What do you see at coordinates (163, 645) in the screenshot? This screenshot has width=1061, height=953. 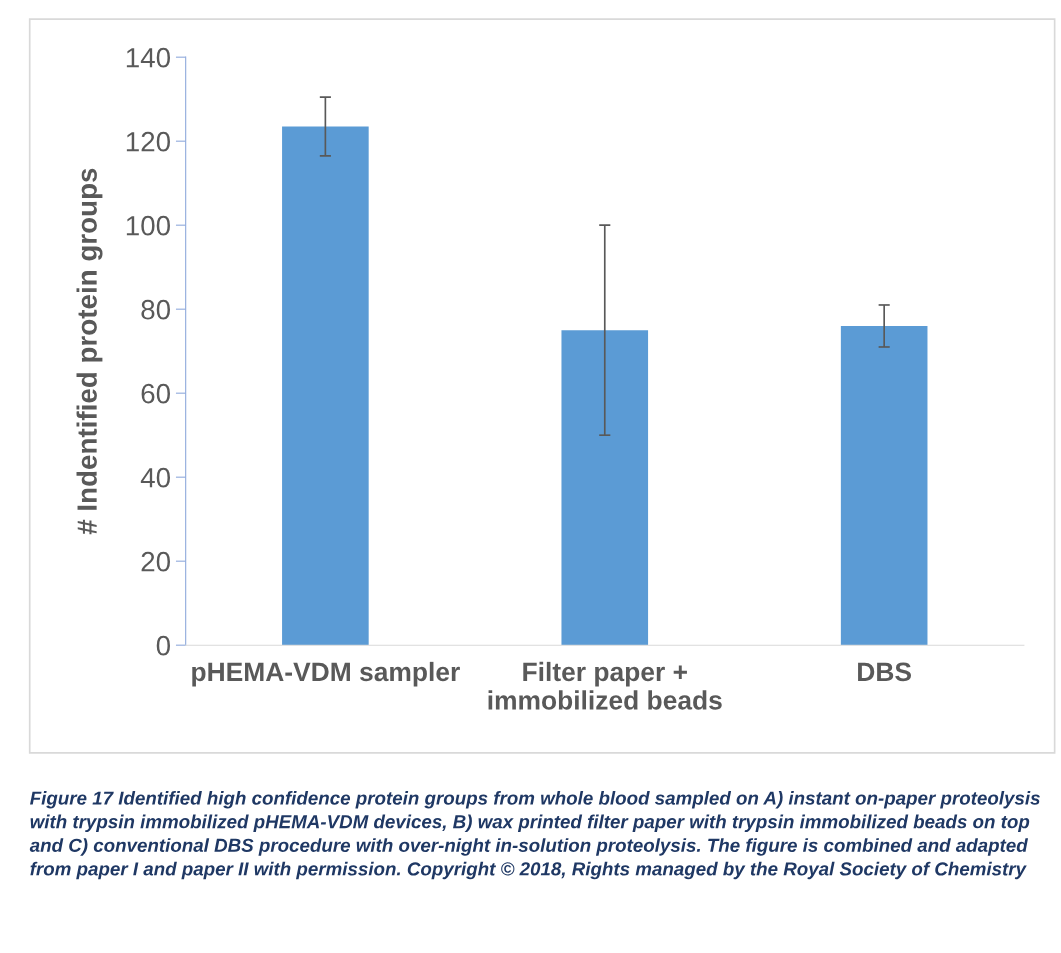 I see `y-tick-label: 0` at bounding box center [163, 645].